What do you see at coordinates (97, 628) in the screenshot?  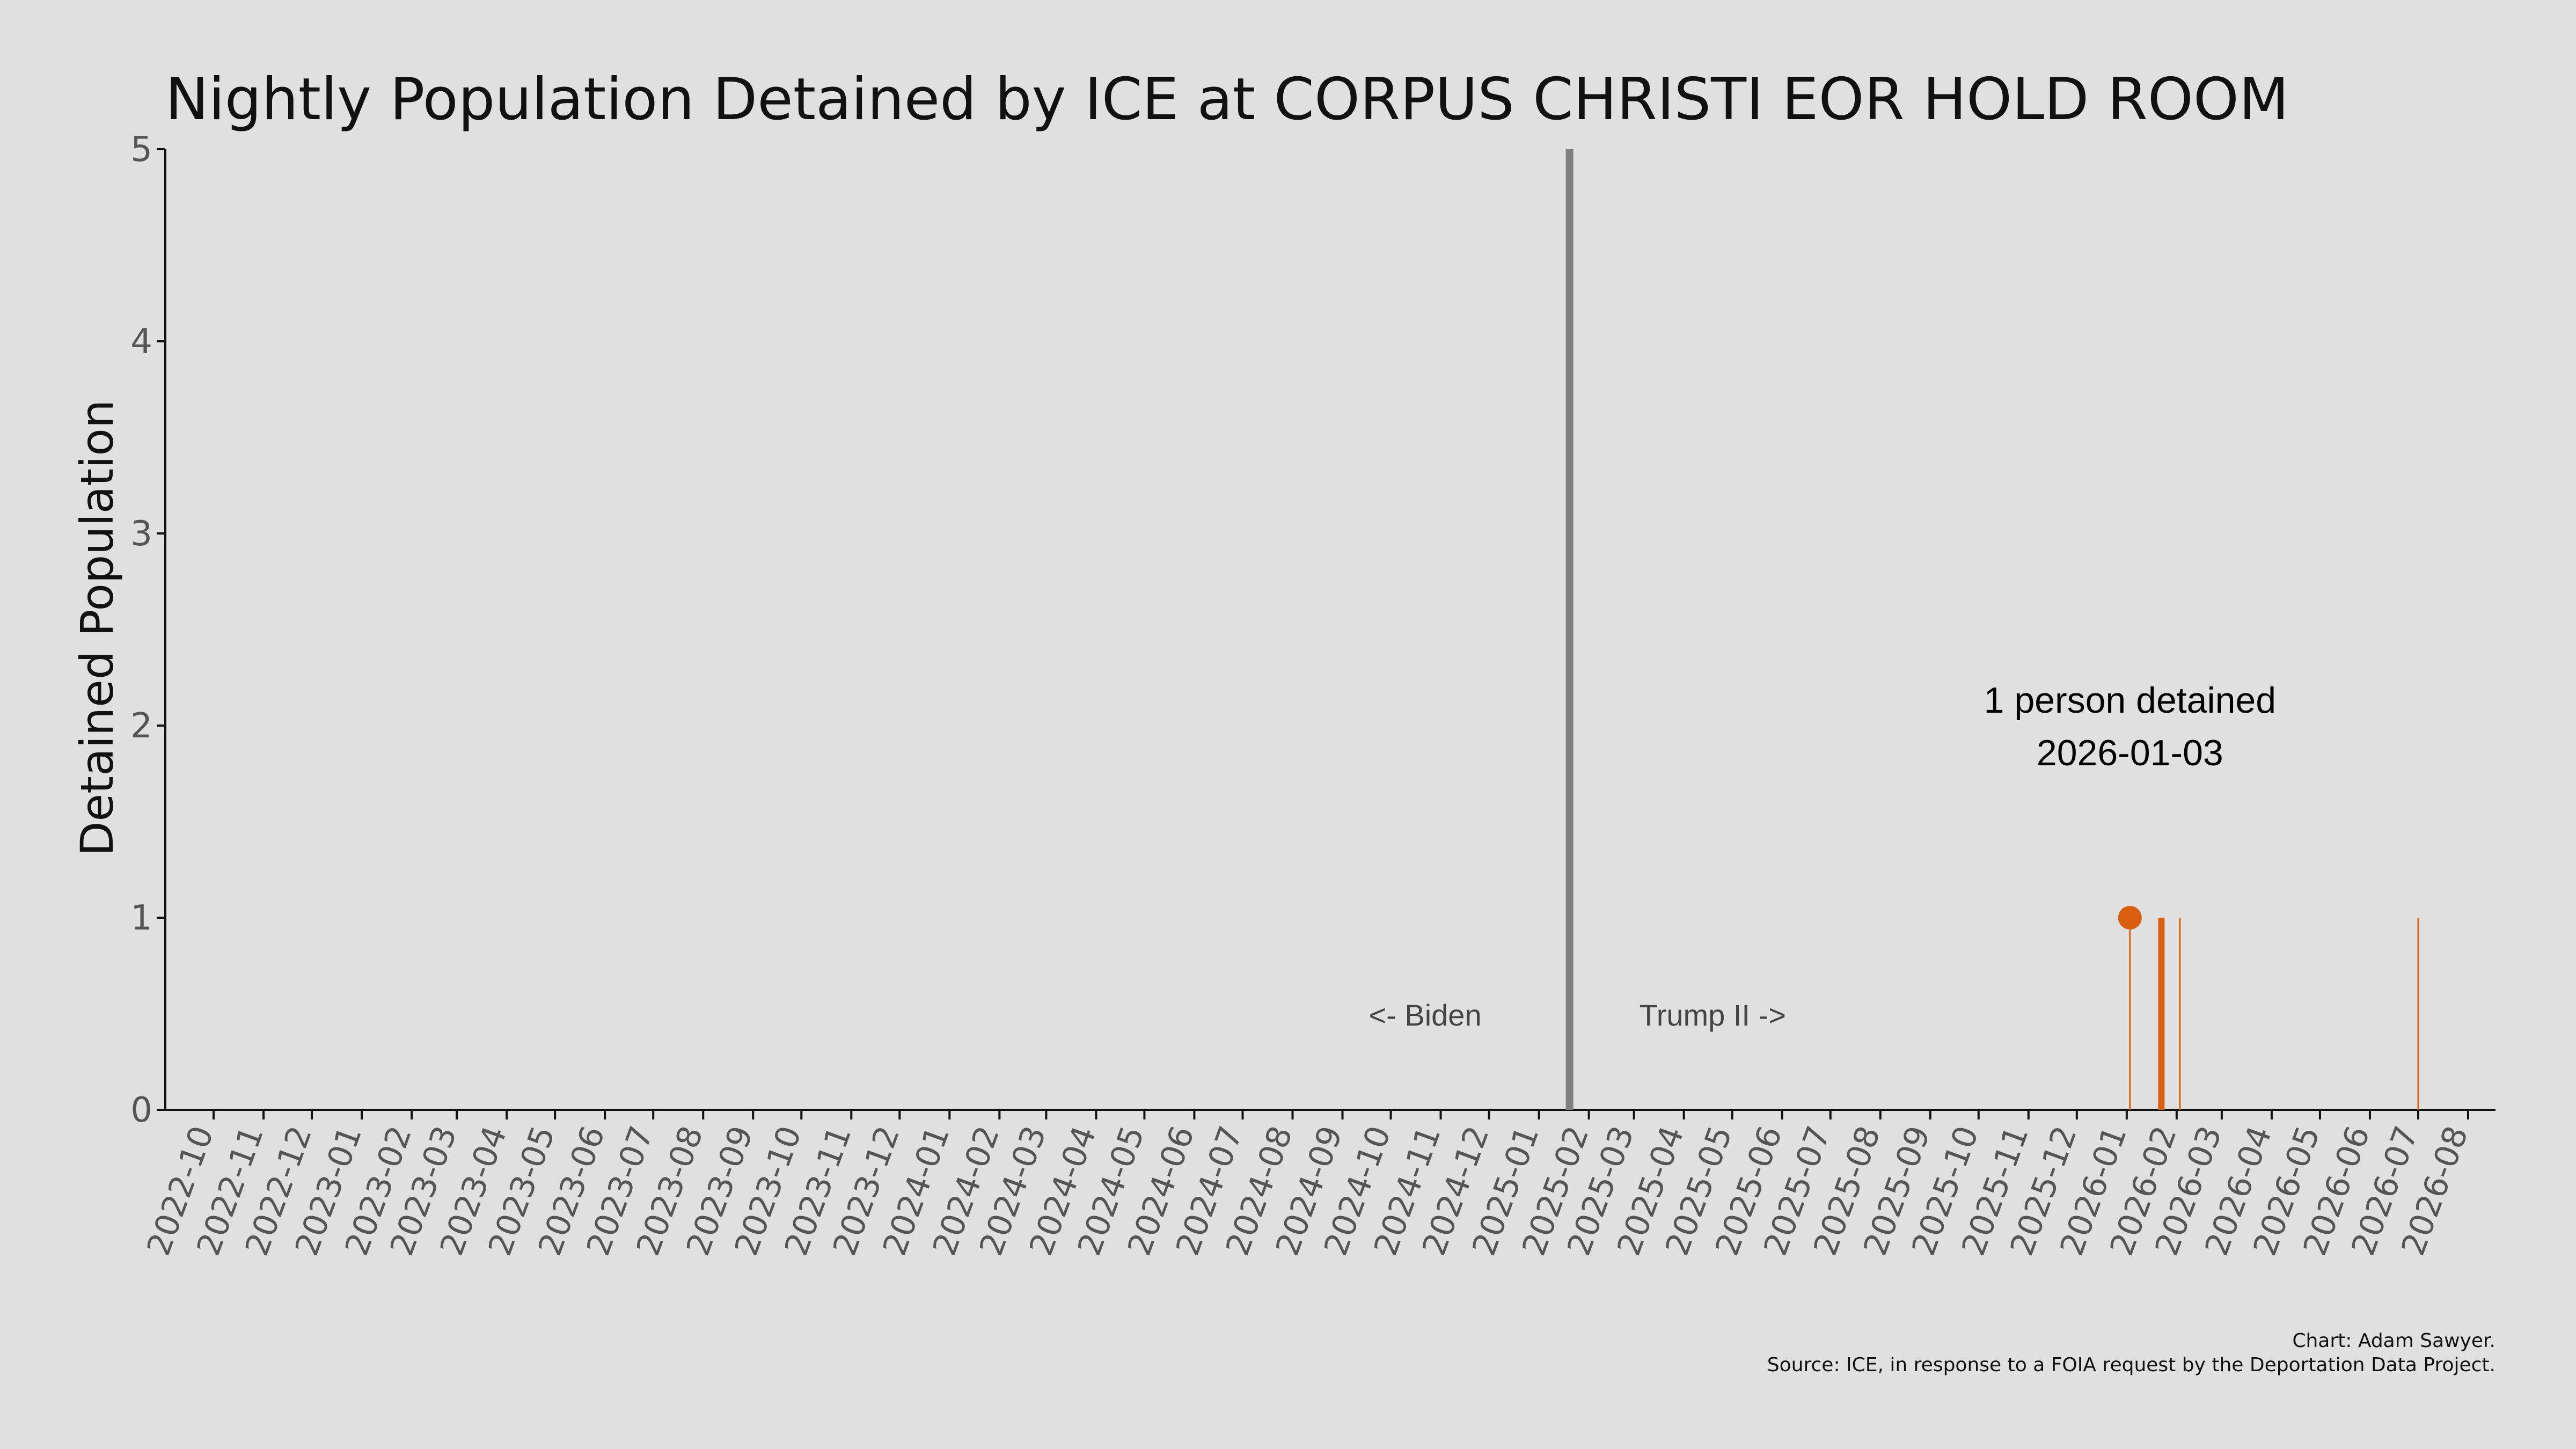 I see `y-axis-label: Detained Population` at bounding box center [97, 628].